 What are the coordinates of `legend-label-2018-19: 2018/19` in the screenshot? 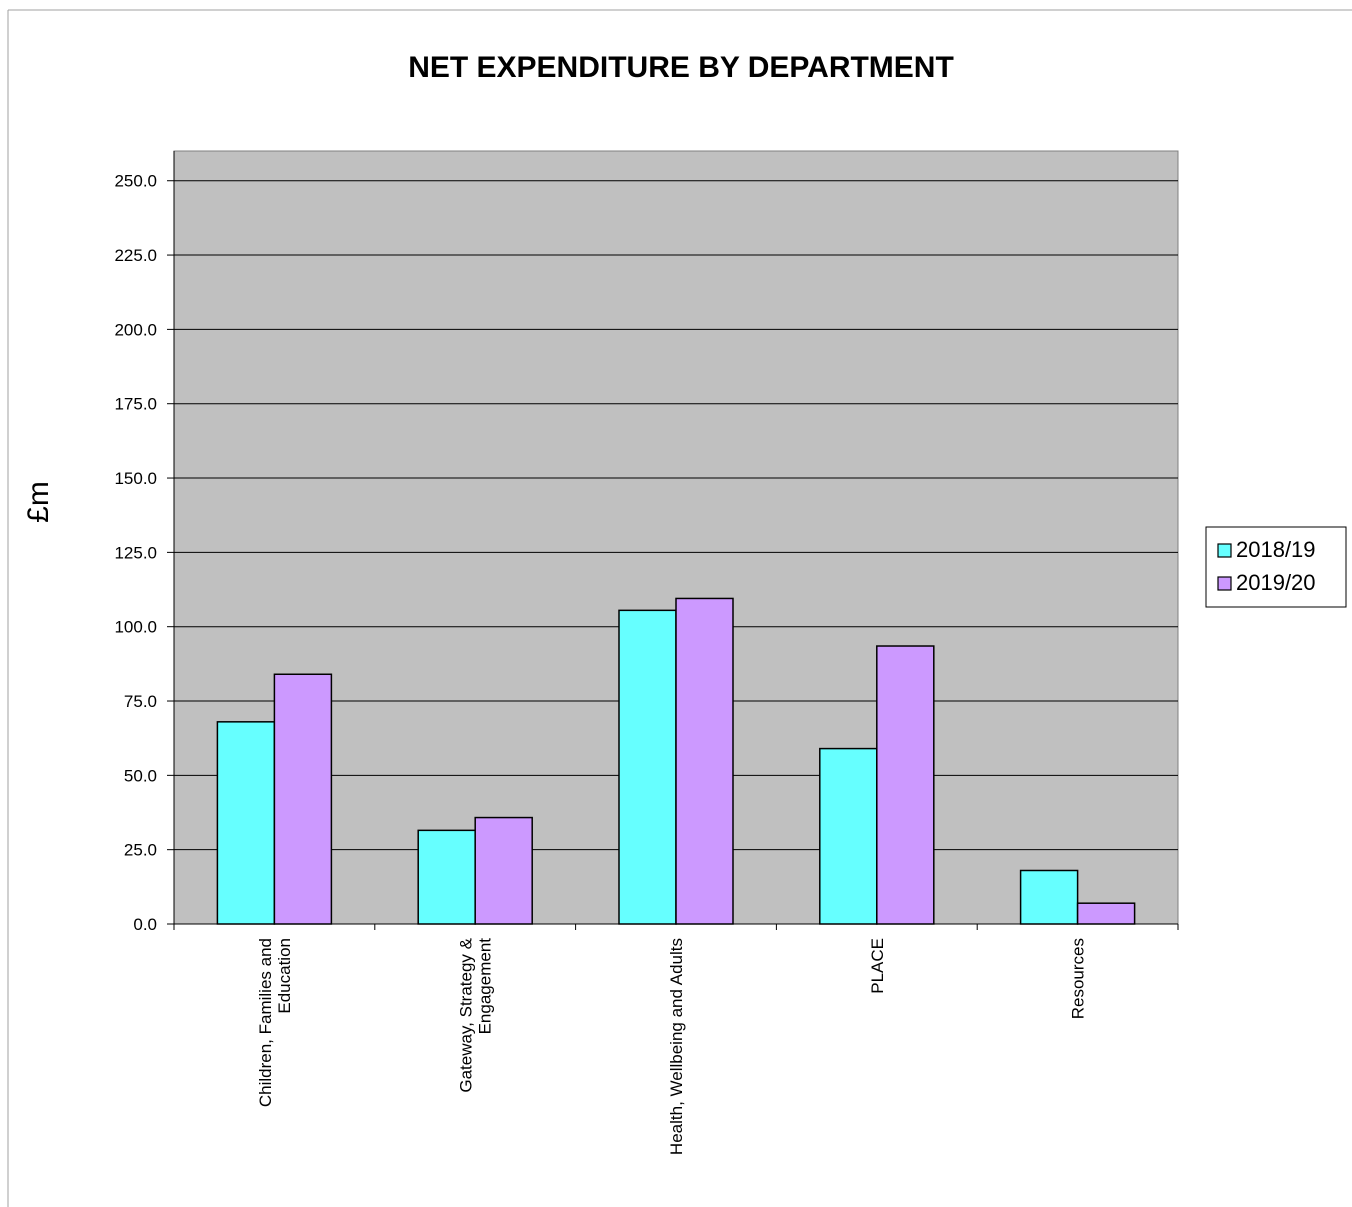 It's located at (1276, 549).